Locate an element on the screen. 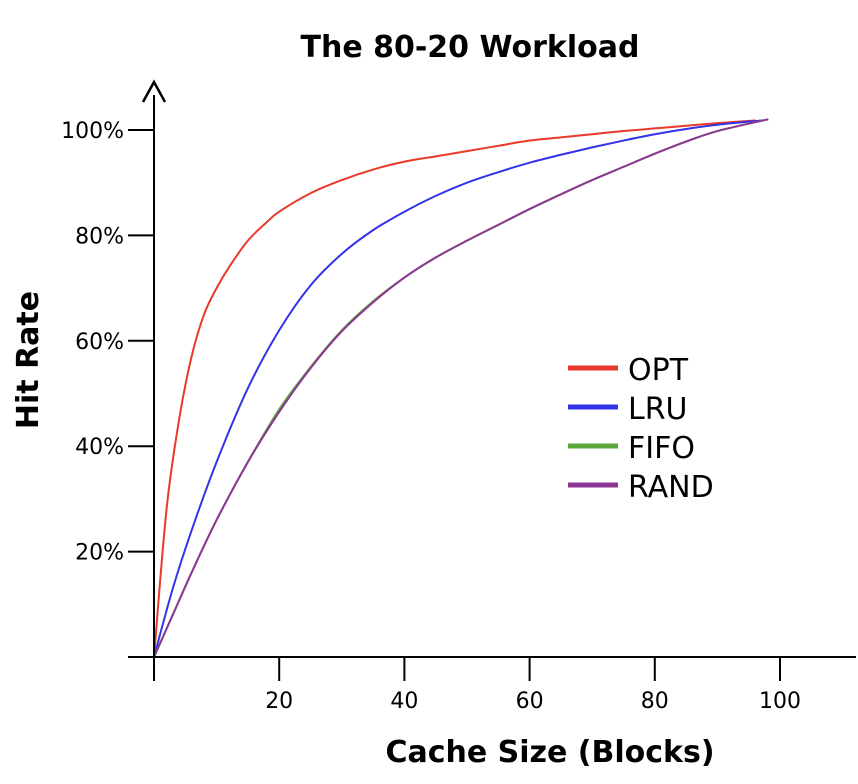 The image size is (858, 784). legend: OPT LRU FIFO RAND is located at coordinates (641, 429).